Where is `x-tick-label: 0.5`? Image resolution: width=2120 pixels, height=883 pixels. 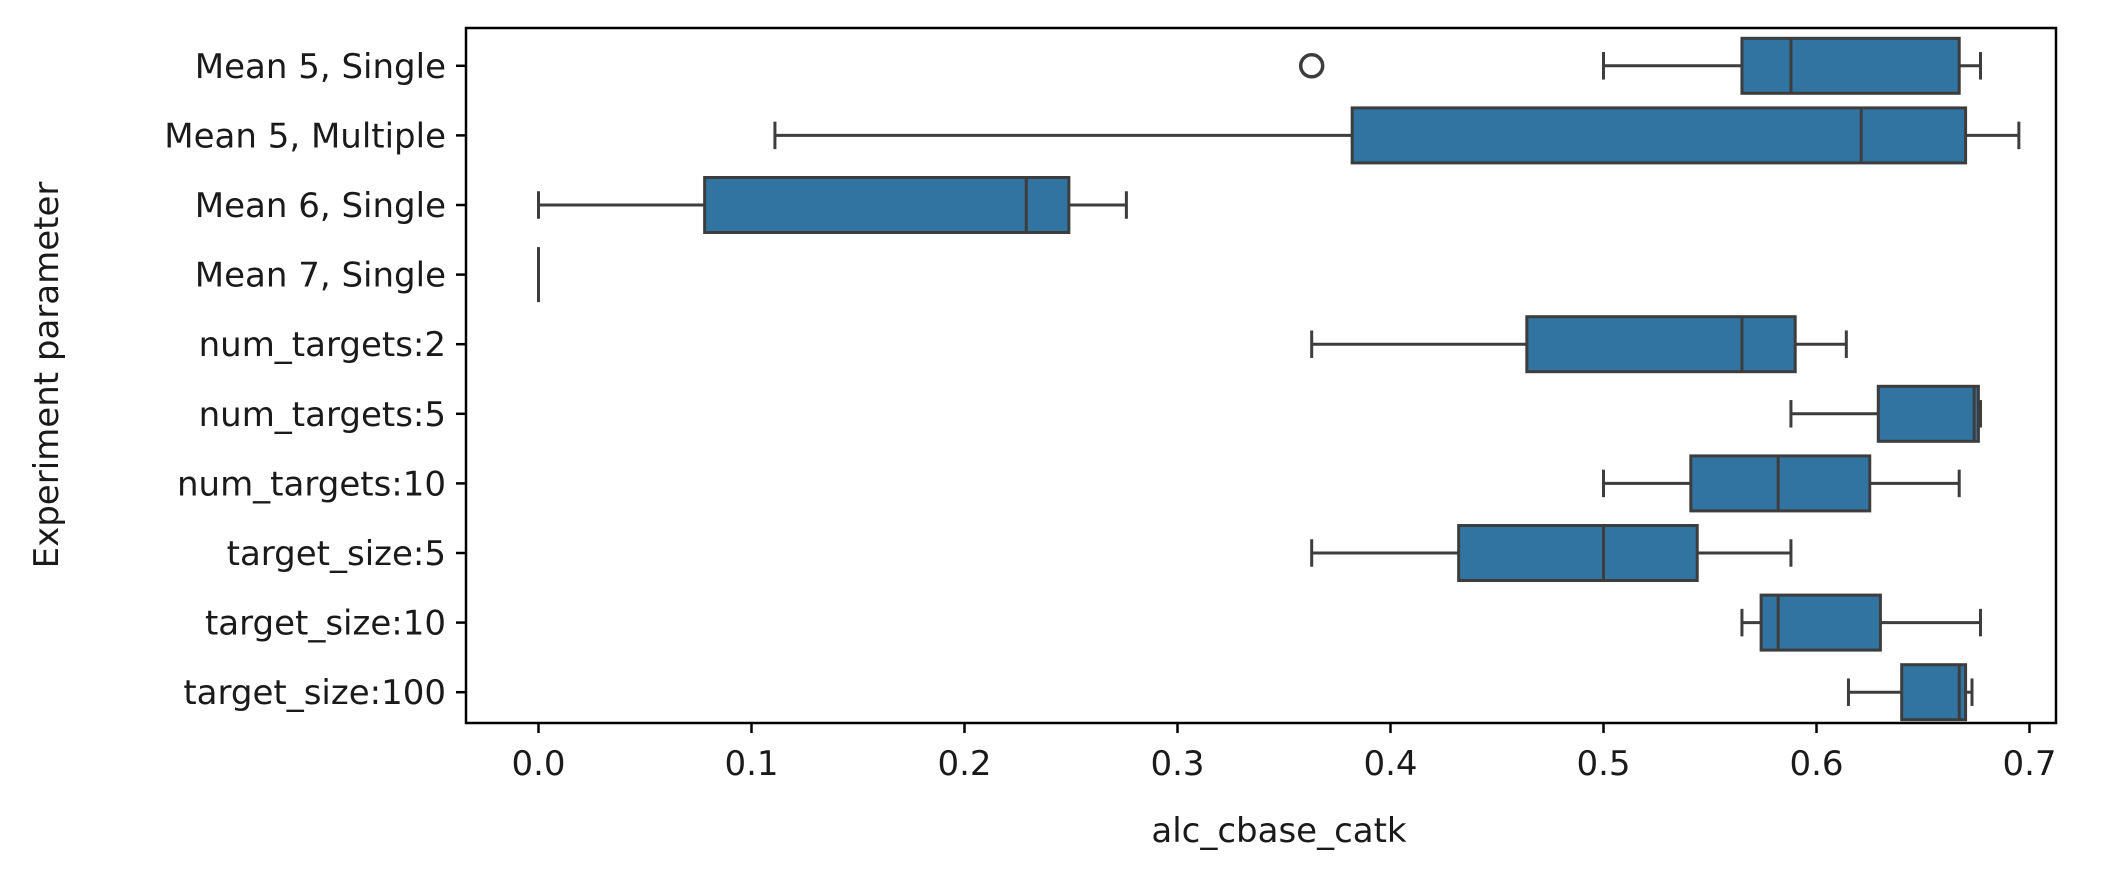
x-tick-label: 0.5 is located at coordinates (1603, 764).